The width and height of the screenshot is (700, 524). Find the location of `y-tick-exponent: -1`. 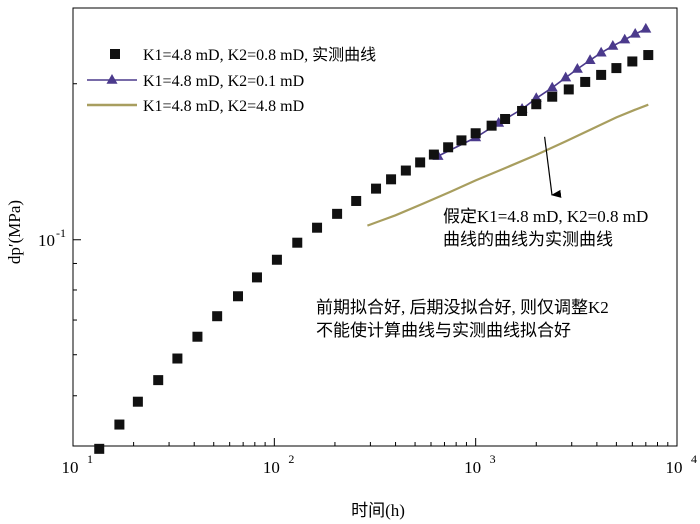

y-tick-exponent: -1 is located at coordinates (61, 233).